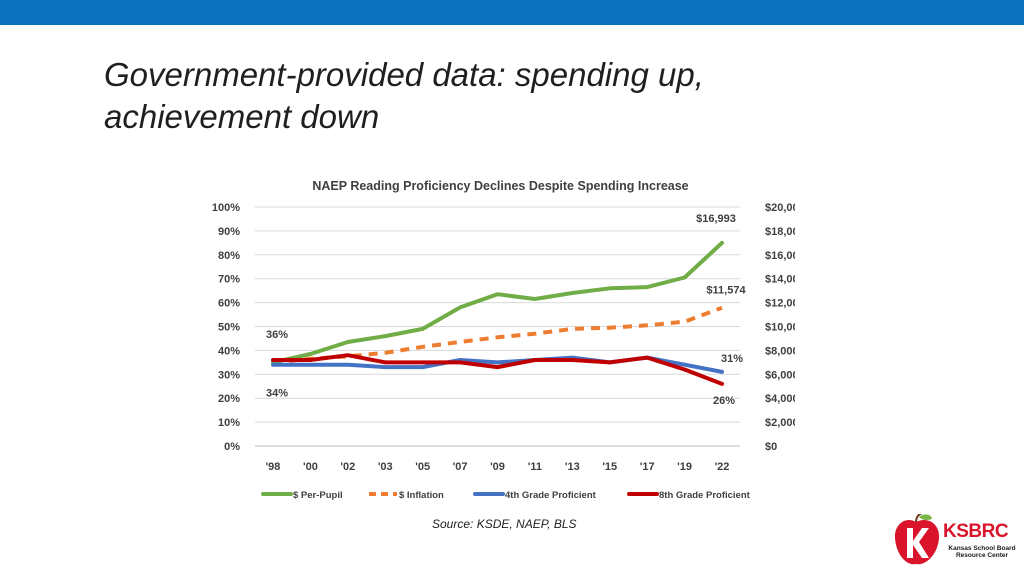 This screenshot has width=1024, height=576. What do you see at coordinates (229, 423) in the screenshot?
I see `left-axis-tick-label: 10%` at bounding box center [229, 423].